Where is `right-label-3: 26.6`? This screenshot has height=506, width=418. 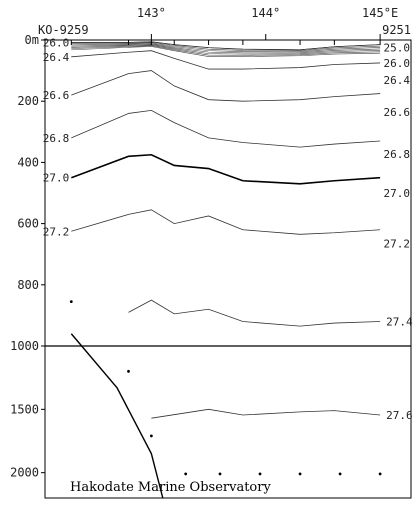 right-label-3: 26.6 is located at coordinates (397, 112).